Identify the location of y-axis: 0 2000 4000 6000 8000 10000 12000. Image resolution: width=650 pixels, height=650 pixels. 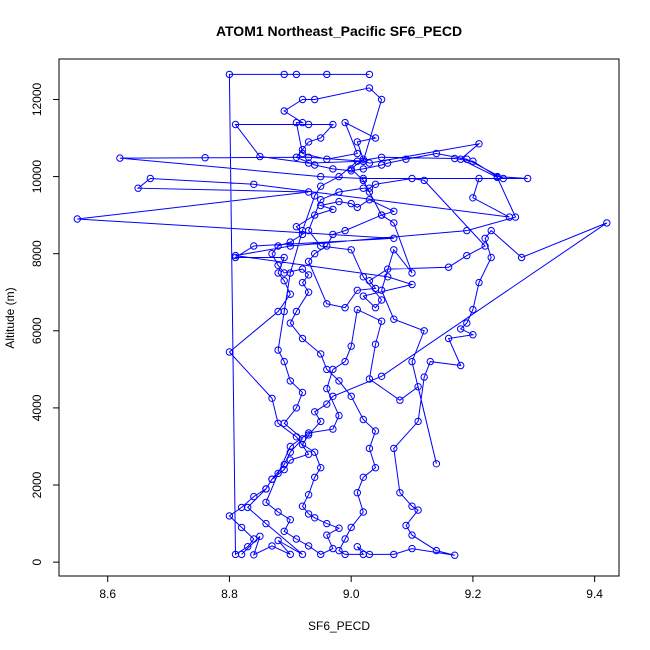
(45, 323).